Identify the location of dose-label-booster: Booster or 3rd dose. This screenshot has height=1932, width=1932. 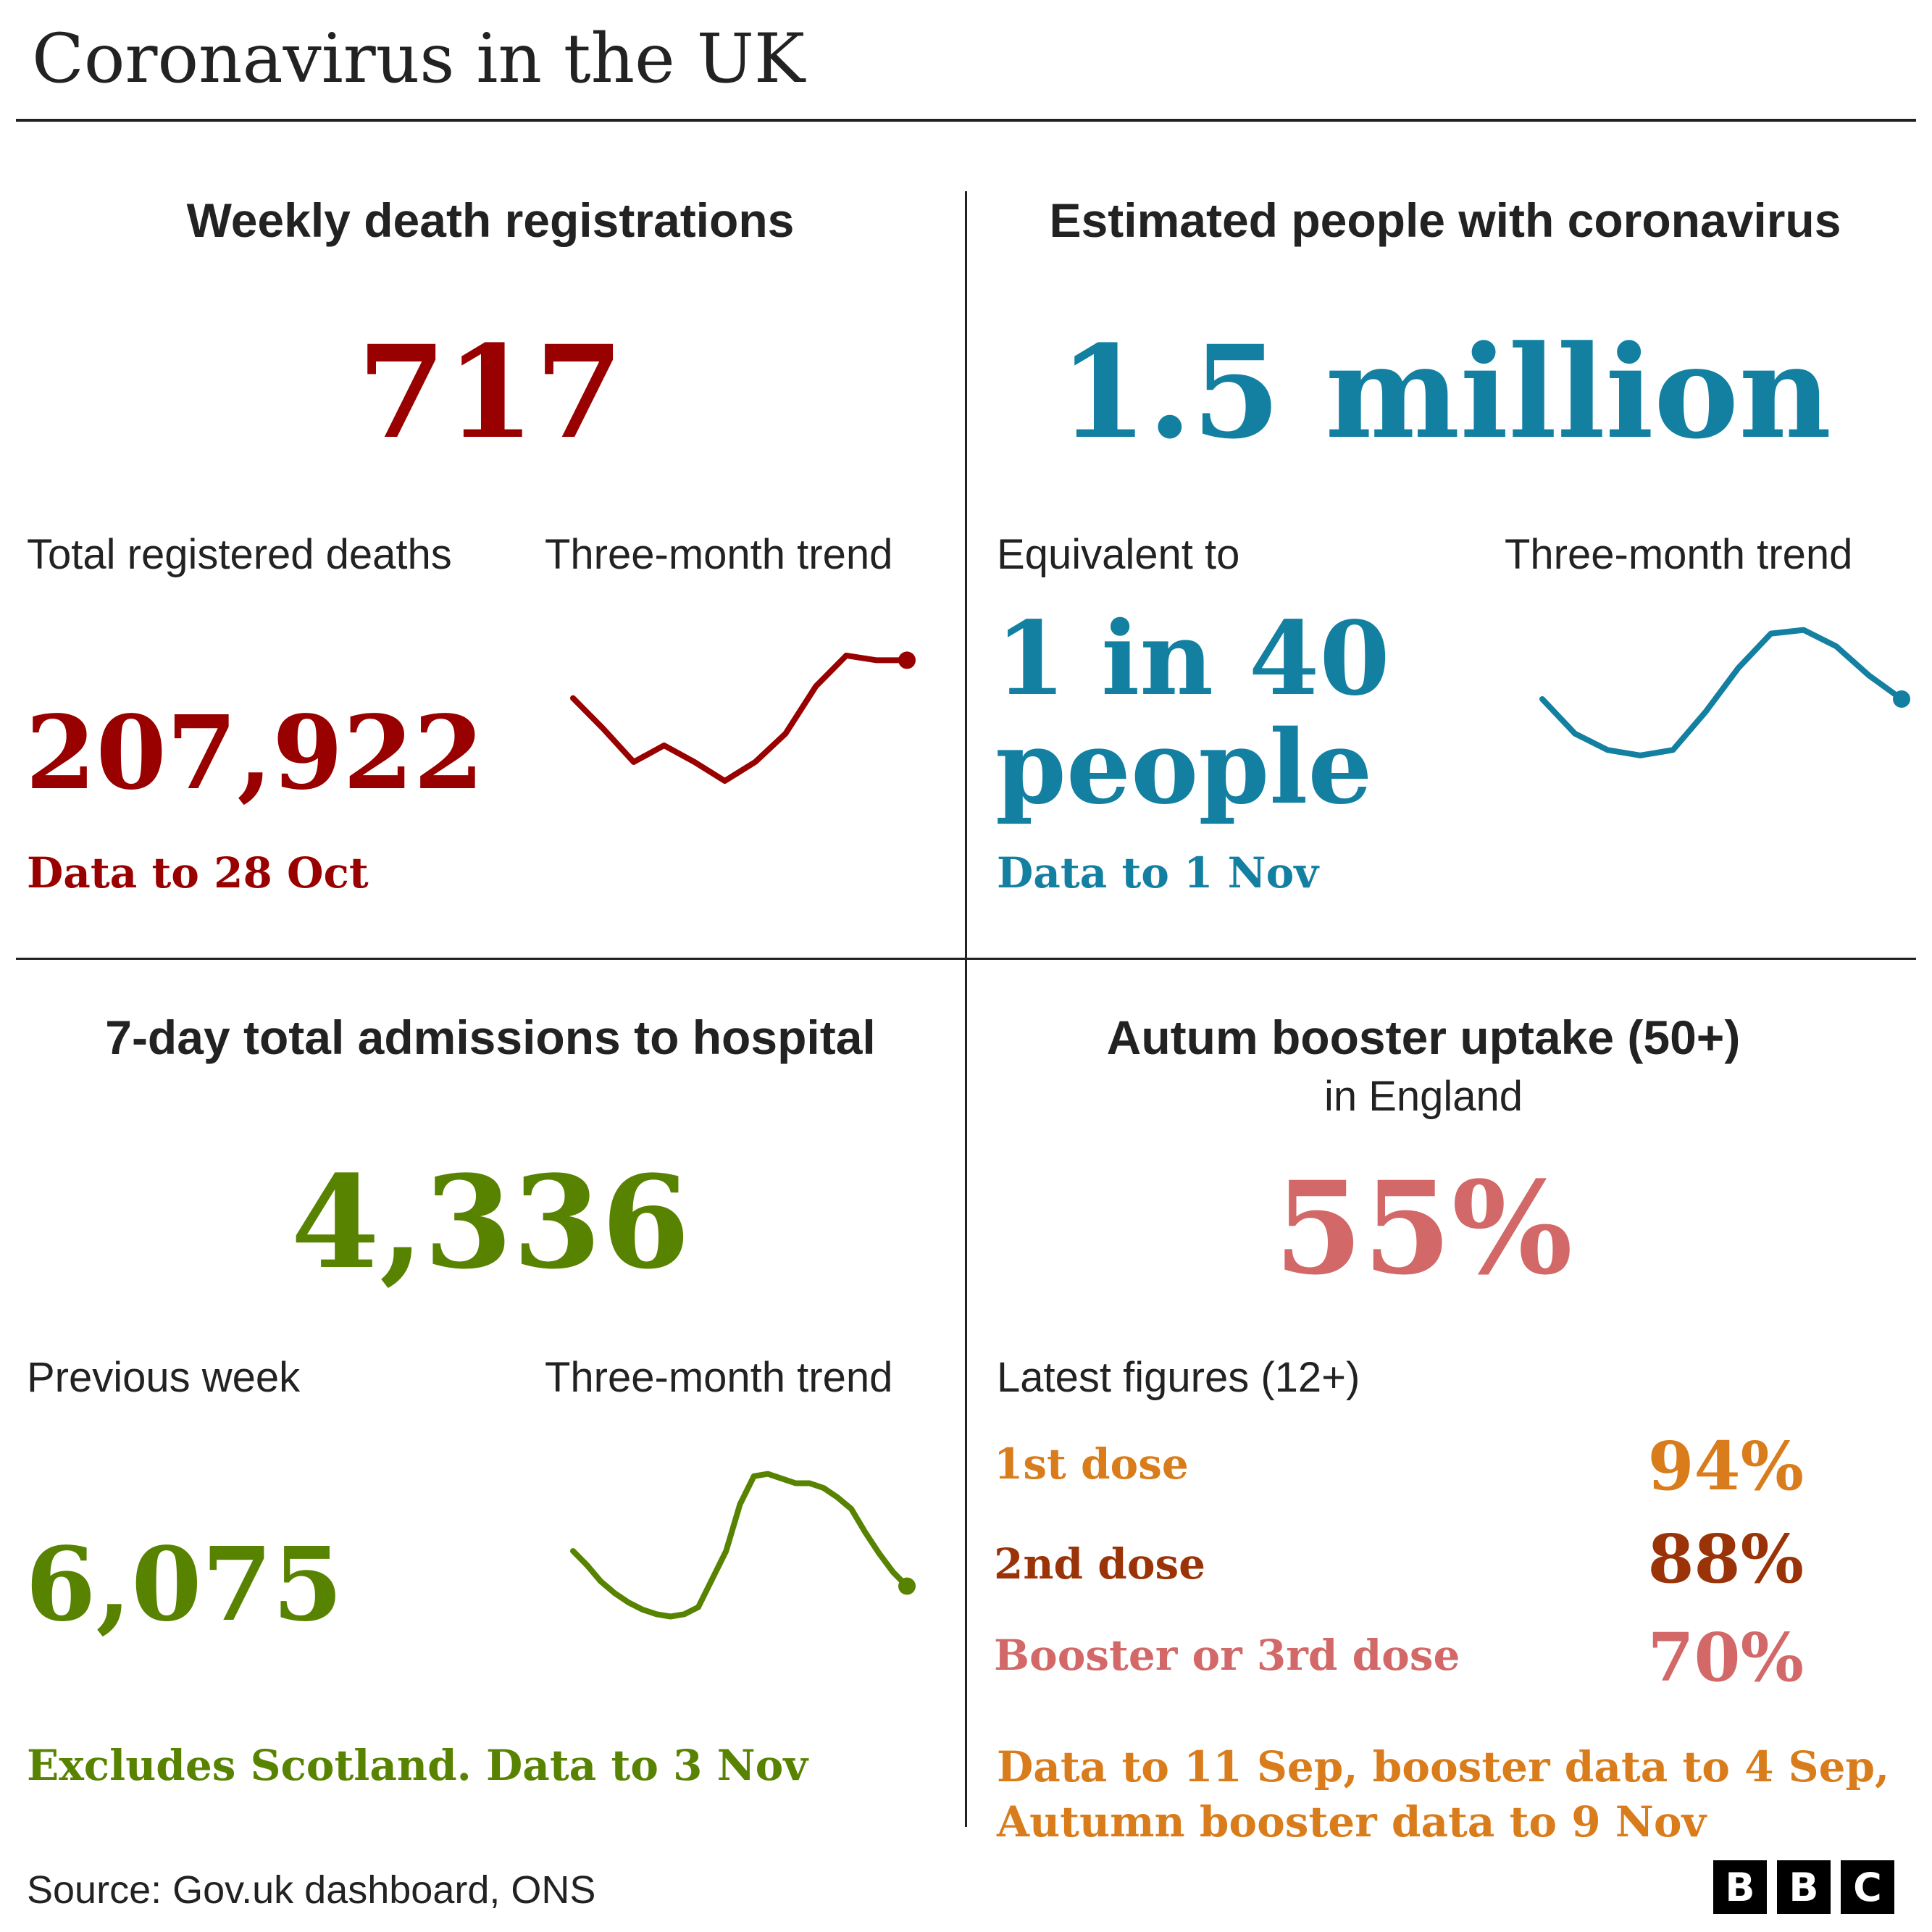
(1227, 1655).